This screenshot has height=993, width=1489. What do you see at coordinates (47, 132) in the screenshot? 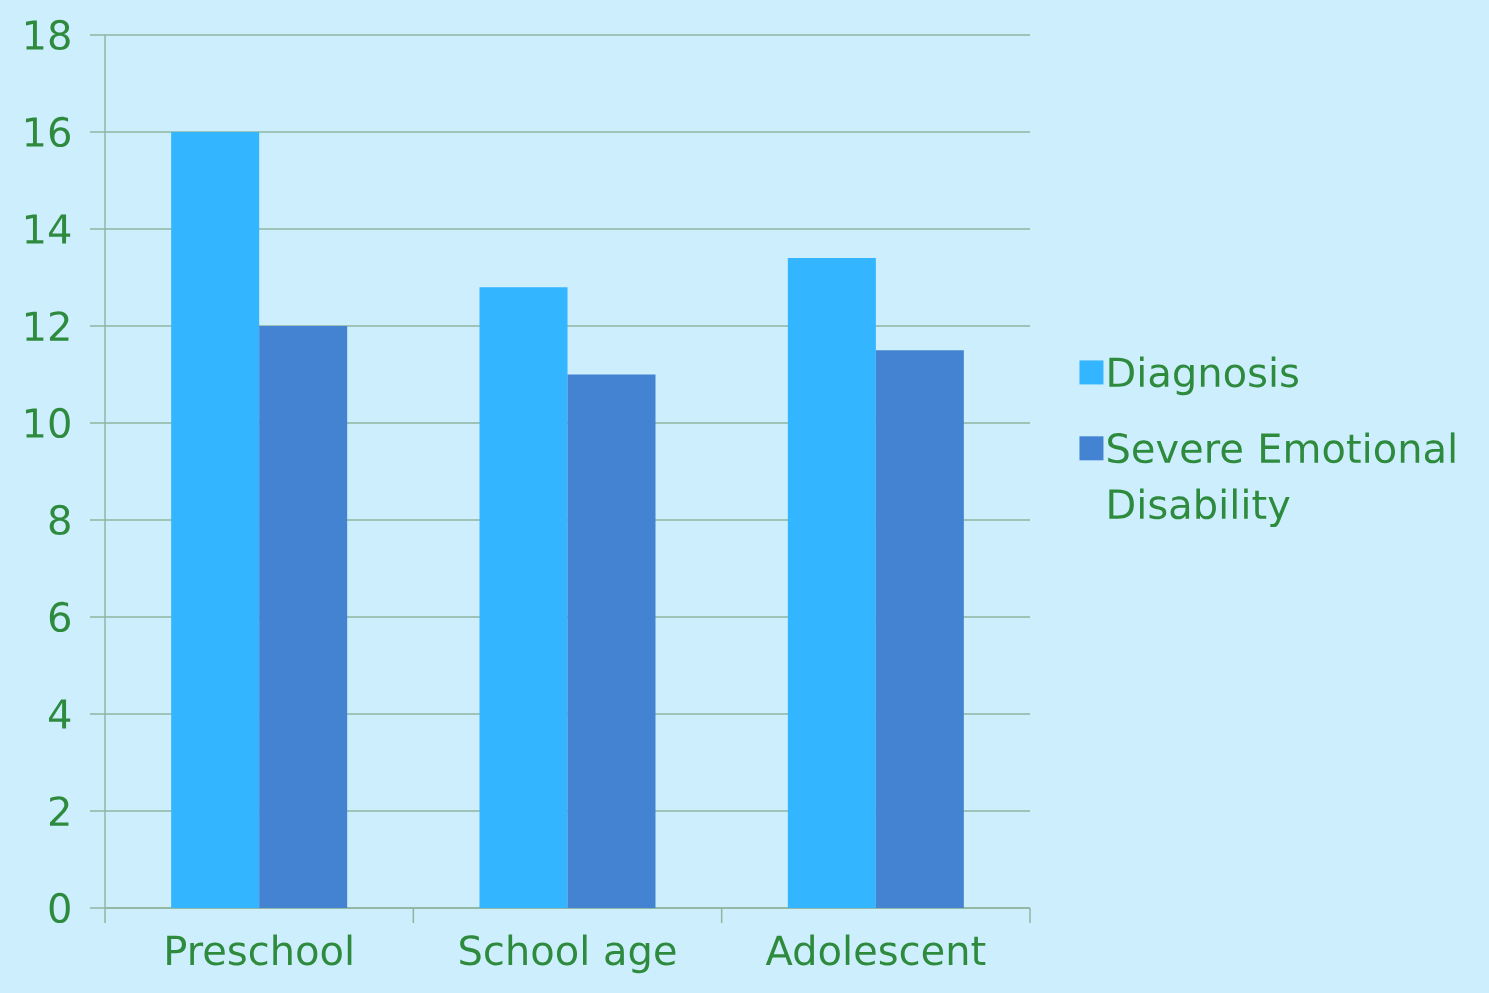
I see `y-tick-label: 16` at bounding box center [47, 132].